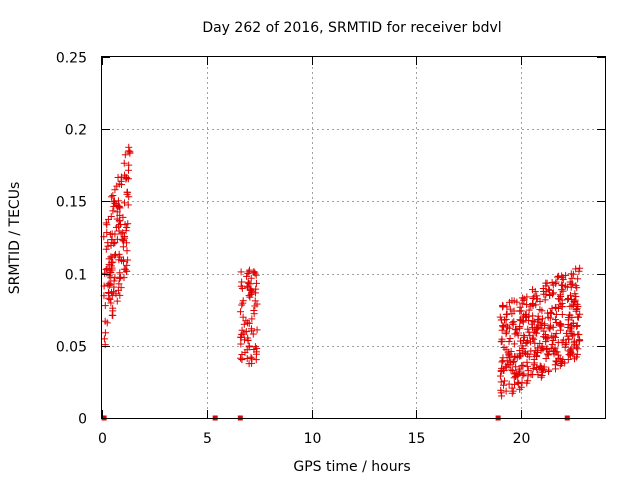 The width and height of the screenshot is (640, 480). I want to click on x-tick-label: 10, so click(313, 439).